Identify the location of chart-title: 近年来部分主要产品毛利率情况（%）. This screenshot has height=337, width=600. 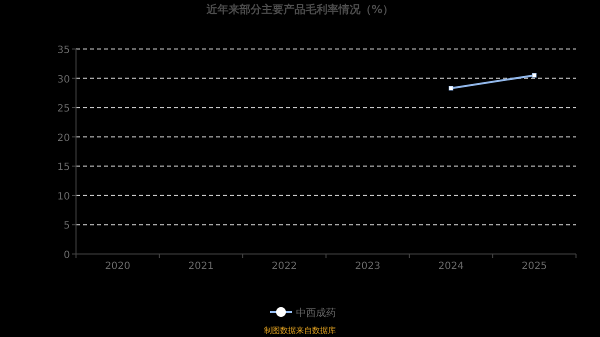
(299, 9).